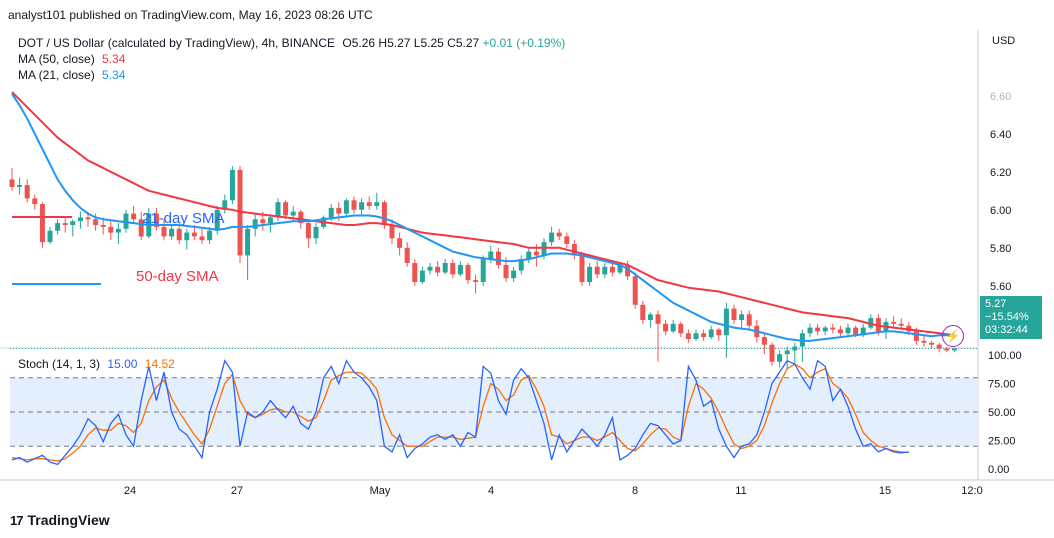 Image resolution: width=1054 pixels, height=538 pixels. I want to click on time-tick-label: 4, so click(491, 491).